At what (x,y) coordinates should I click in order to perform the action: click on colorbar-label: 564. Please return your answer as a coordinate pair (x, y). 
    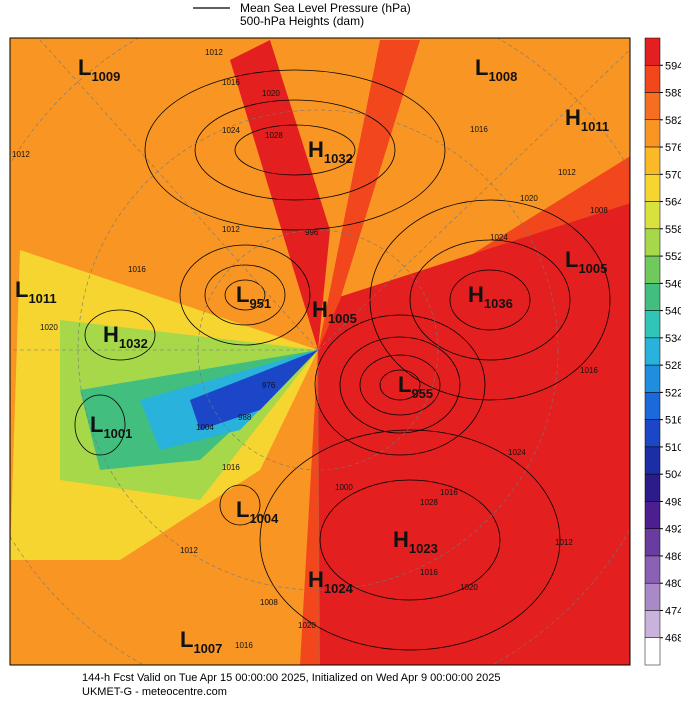
    Looking at the image, I should click on (673, 203).